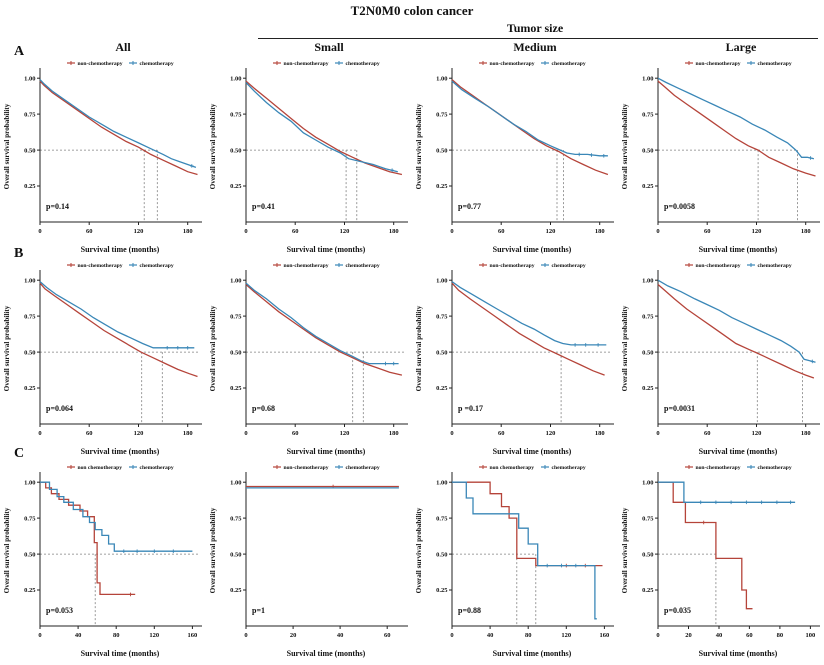 This screenshot has height=665, width=824. I want to click on figure-subtitle: Tumor size, so click(535, 28).